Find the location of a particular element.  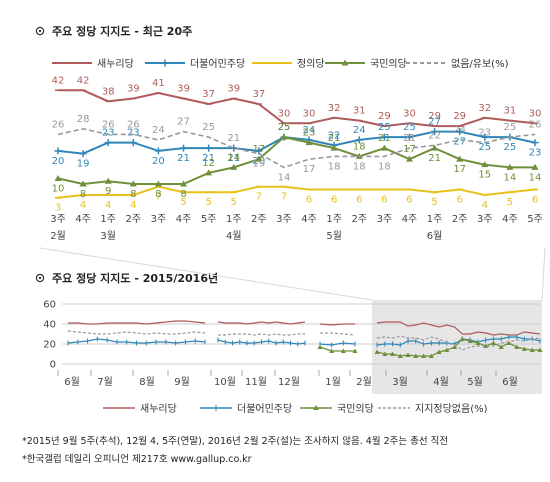

bottom-x-month-label: 4월 is located at coordinates (441, 382).